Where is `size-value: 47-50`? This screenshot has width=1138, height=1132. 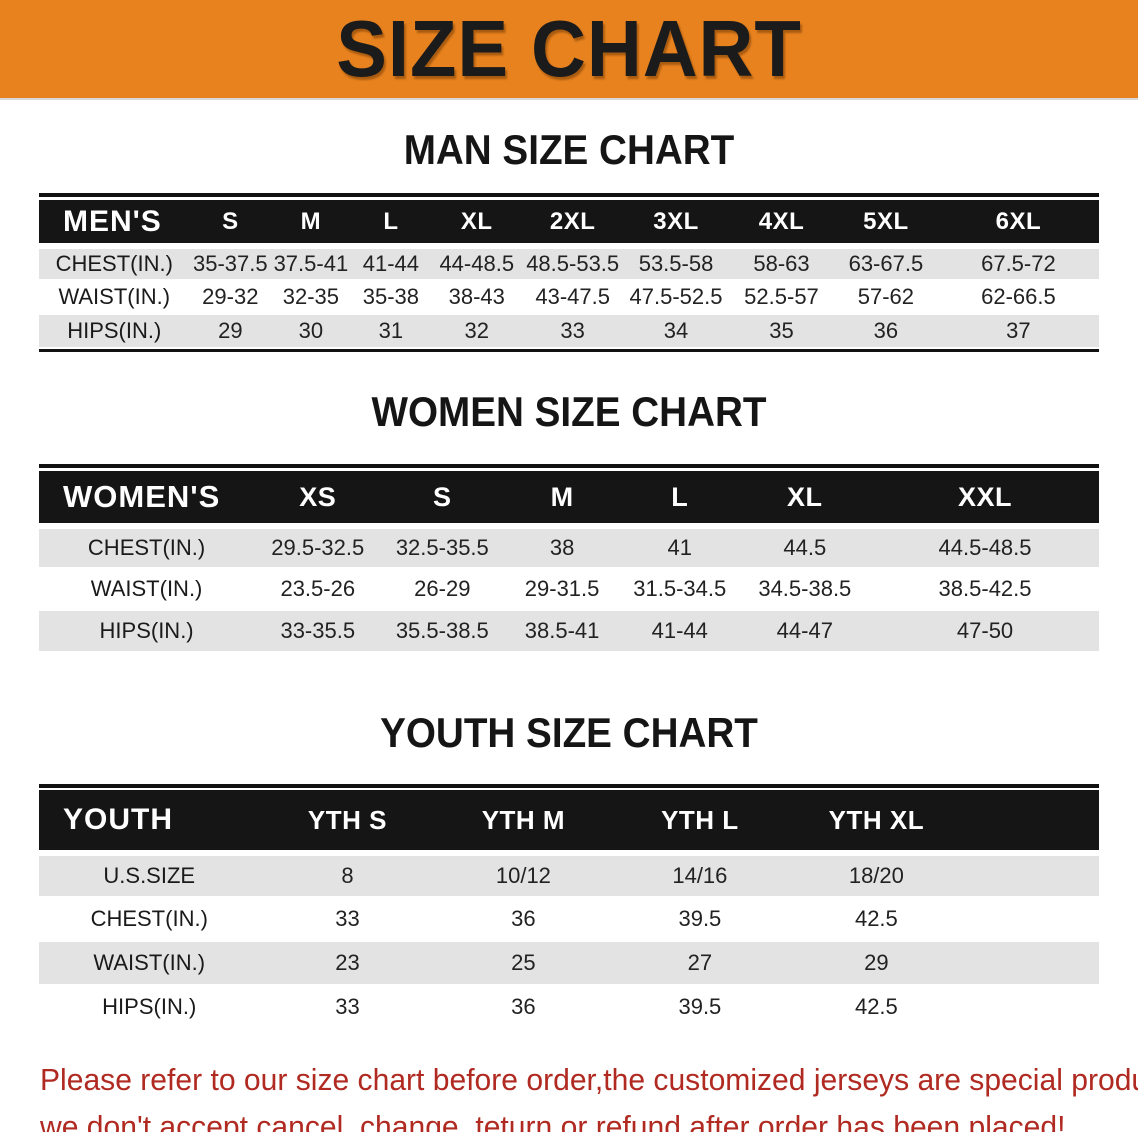
size-value: 47-50 is located at coordinates (985, 630).